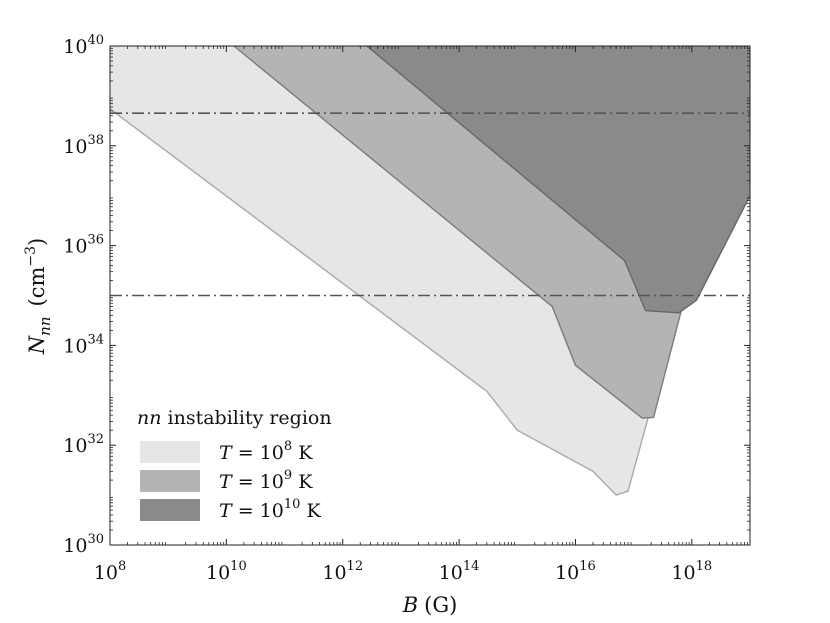 This screenshot has width=830, height=623. Describe the element at coordinates (266, 480) in the screenshot. I see `legend-label-2: T = 109 K` at that location.